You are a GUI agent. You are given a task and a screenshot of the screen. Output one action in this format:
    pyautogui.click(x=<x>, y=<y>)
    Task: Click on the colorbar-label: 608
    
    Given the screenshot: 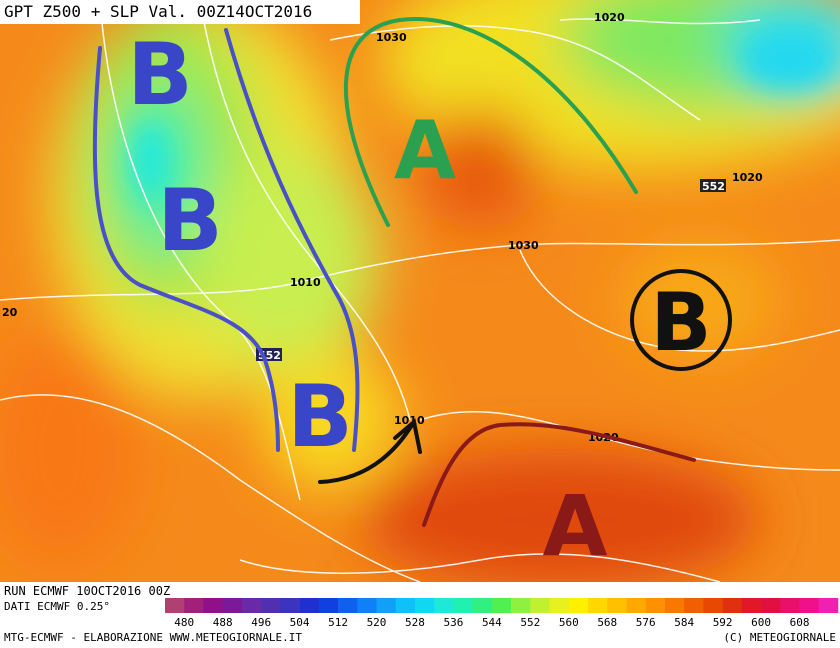 What is the action you would take?
    pyautogui.click(x=800, y=622)
    